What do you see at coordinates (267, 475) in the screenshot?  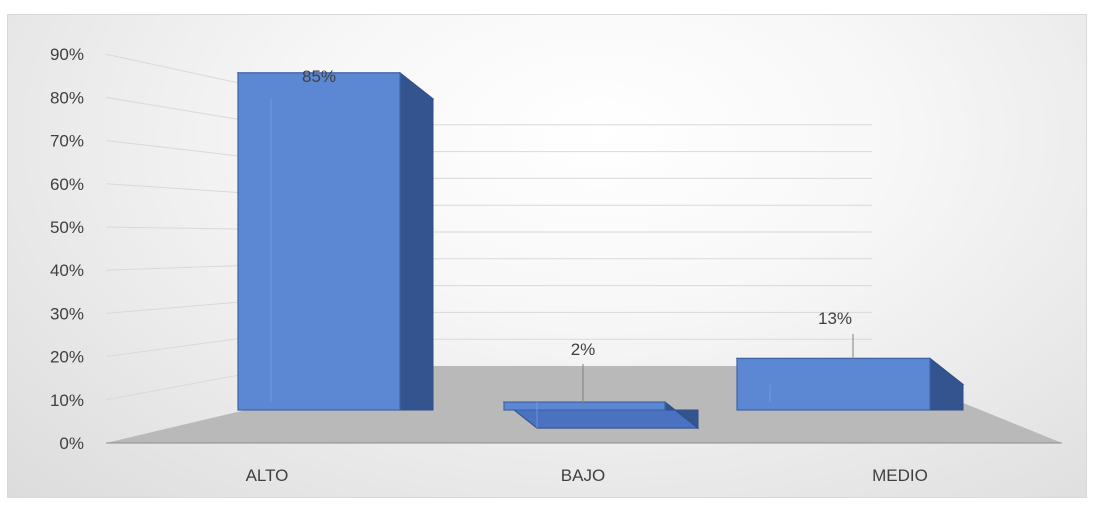 I see `x-category-label: ALTO` at bounding box center [267, 475].